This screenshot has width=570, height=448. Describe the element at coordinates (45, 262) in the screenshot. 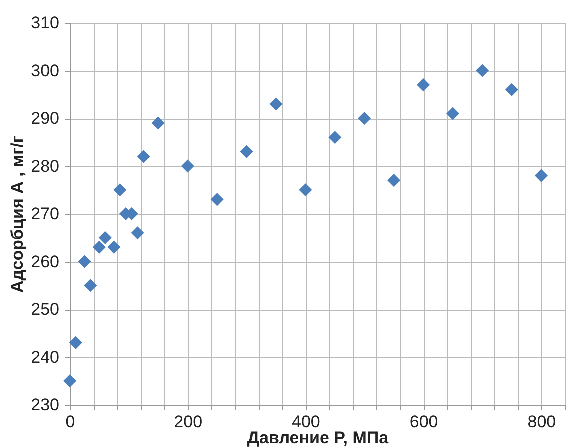

I see `y-tick-label: 260` at that location.